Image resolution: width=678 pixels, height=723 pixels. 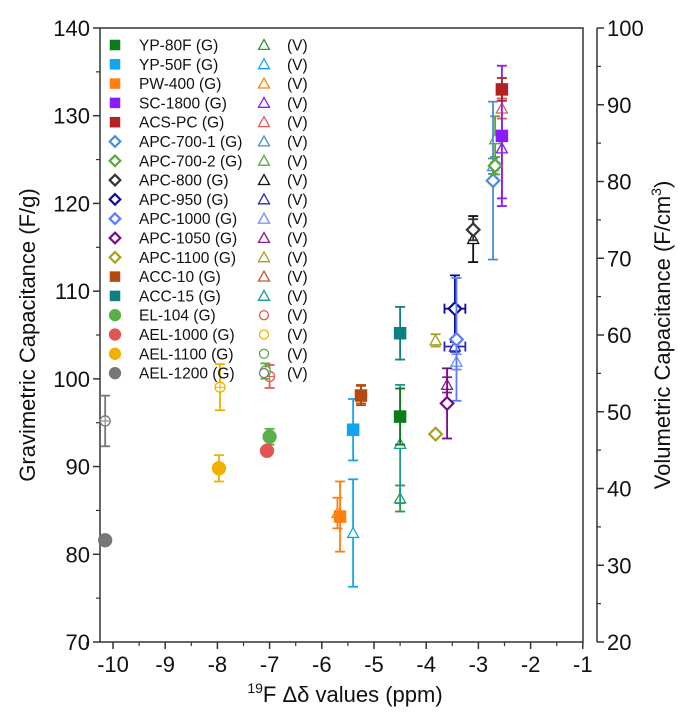 What do you see at coordinates (115, 315) in the screenshot?
I see `legend-el-104-g-marker` at bounding box center [115, 315].